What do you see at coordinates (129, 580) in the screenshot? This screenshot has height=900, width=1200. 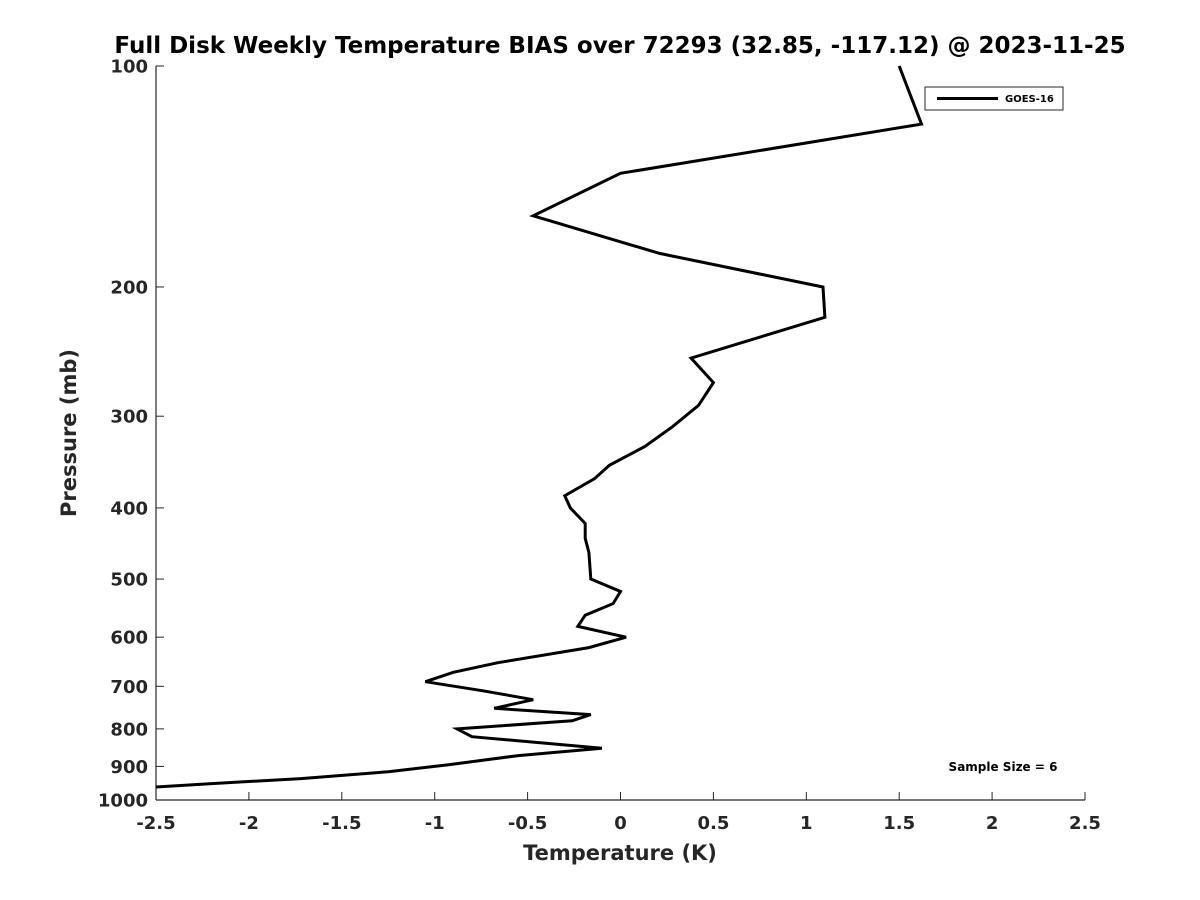 I see `y-tick-label: 500` at bounding box center [129, 580].